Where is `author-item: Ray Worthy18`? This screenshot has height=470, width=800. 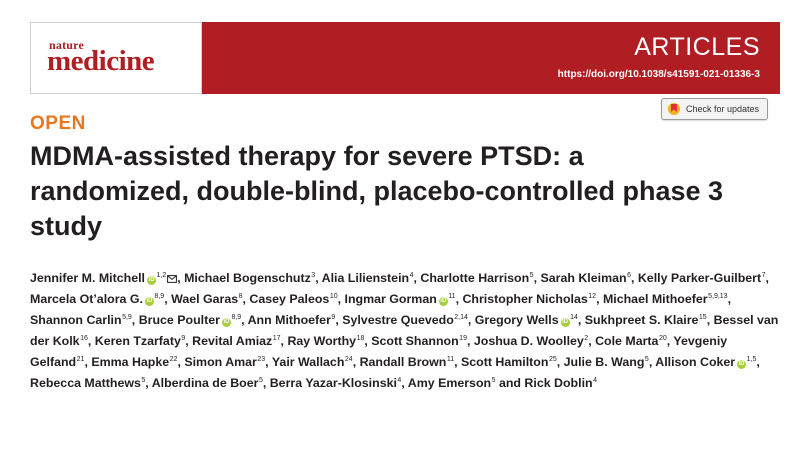
author-item: Ray Worthy18 is located at coordinates (325, 341).